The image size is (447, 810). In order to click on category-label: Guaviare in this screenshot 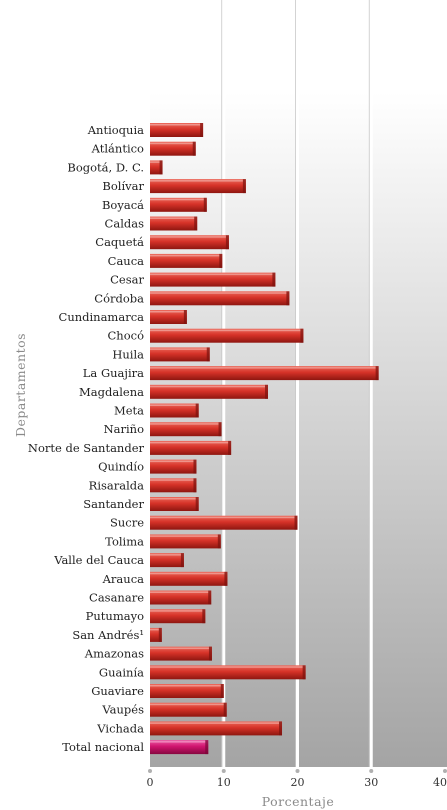, I will do `click(117, 691)`.